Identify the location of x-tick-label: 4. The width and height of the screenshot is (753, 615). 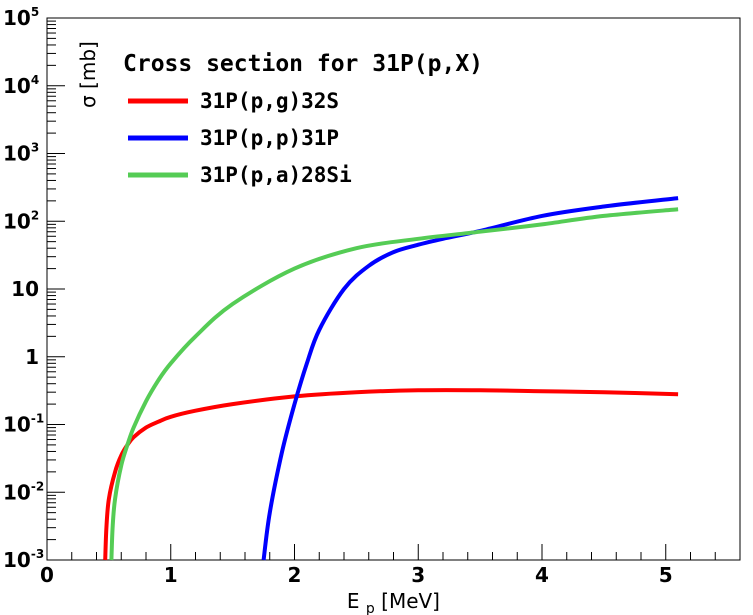
(542, 575).